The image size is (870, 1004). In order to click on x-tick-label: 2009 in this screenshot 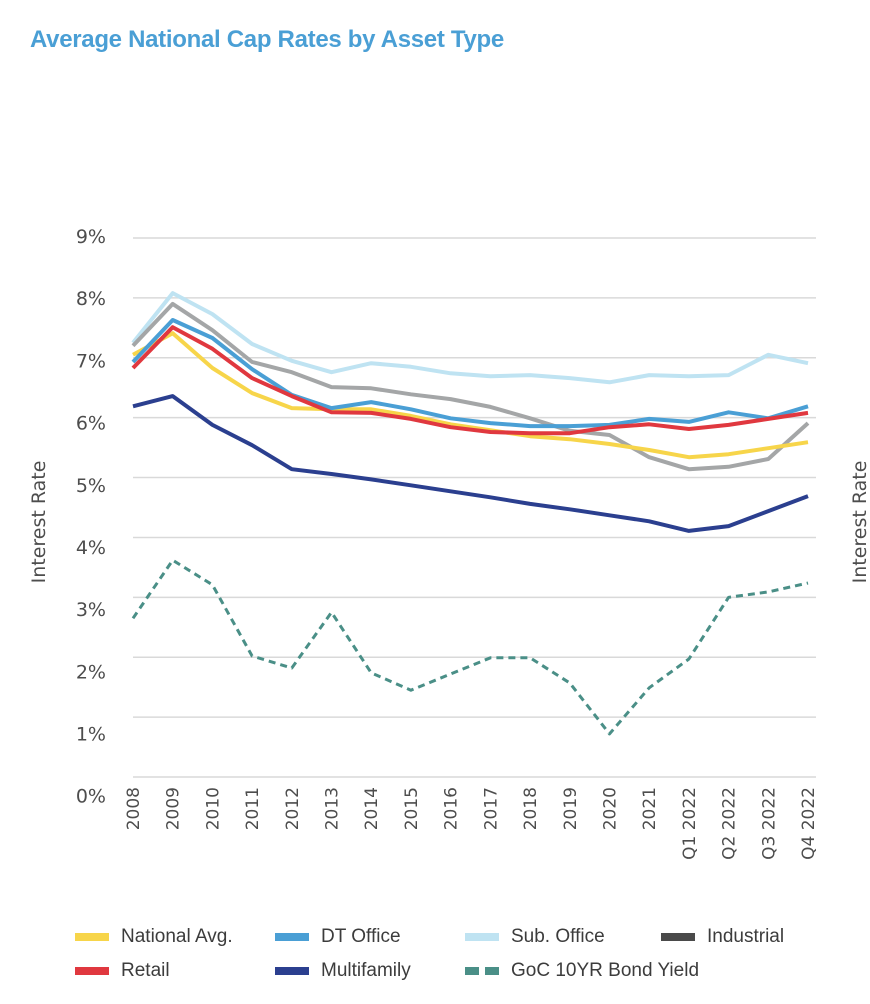, I will do `click(174, 808)`.